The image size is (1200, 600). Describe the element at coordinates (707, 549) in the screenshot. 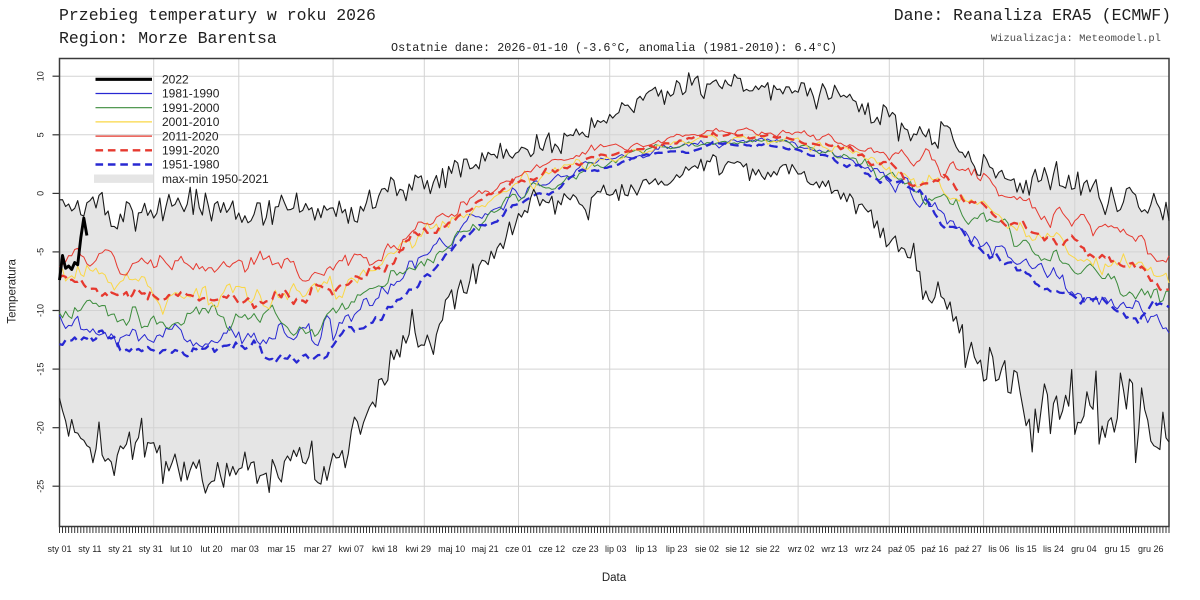

I see `svg-text: sie 02` at that location.